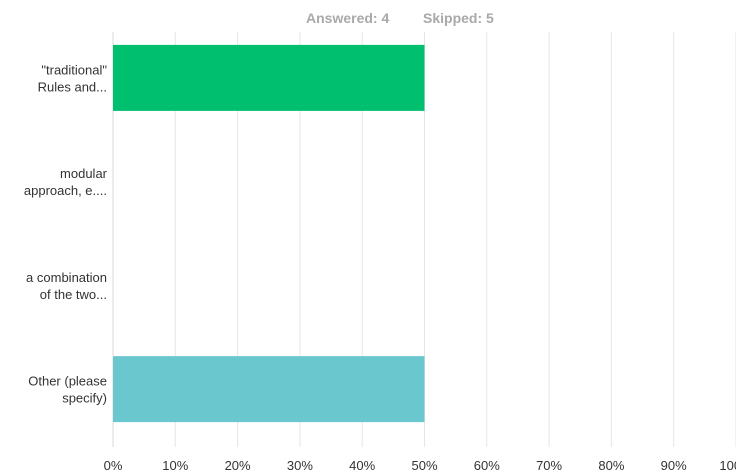 Image resolution: width=736 pixels, height=473 pixels. What do you see at coordinates (175, 465) in the screenshot?
I see `x-tick-label: 10%` at bounding box center [175, 465].